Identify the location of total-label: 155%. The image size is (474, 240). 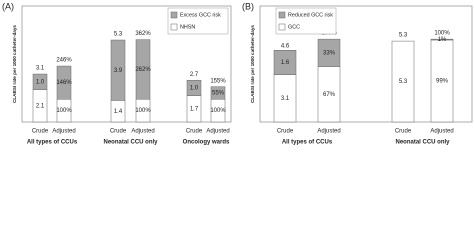
(218, 81).